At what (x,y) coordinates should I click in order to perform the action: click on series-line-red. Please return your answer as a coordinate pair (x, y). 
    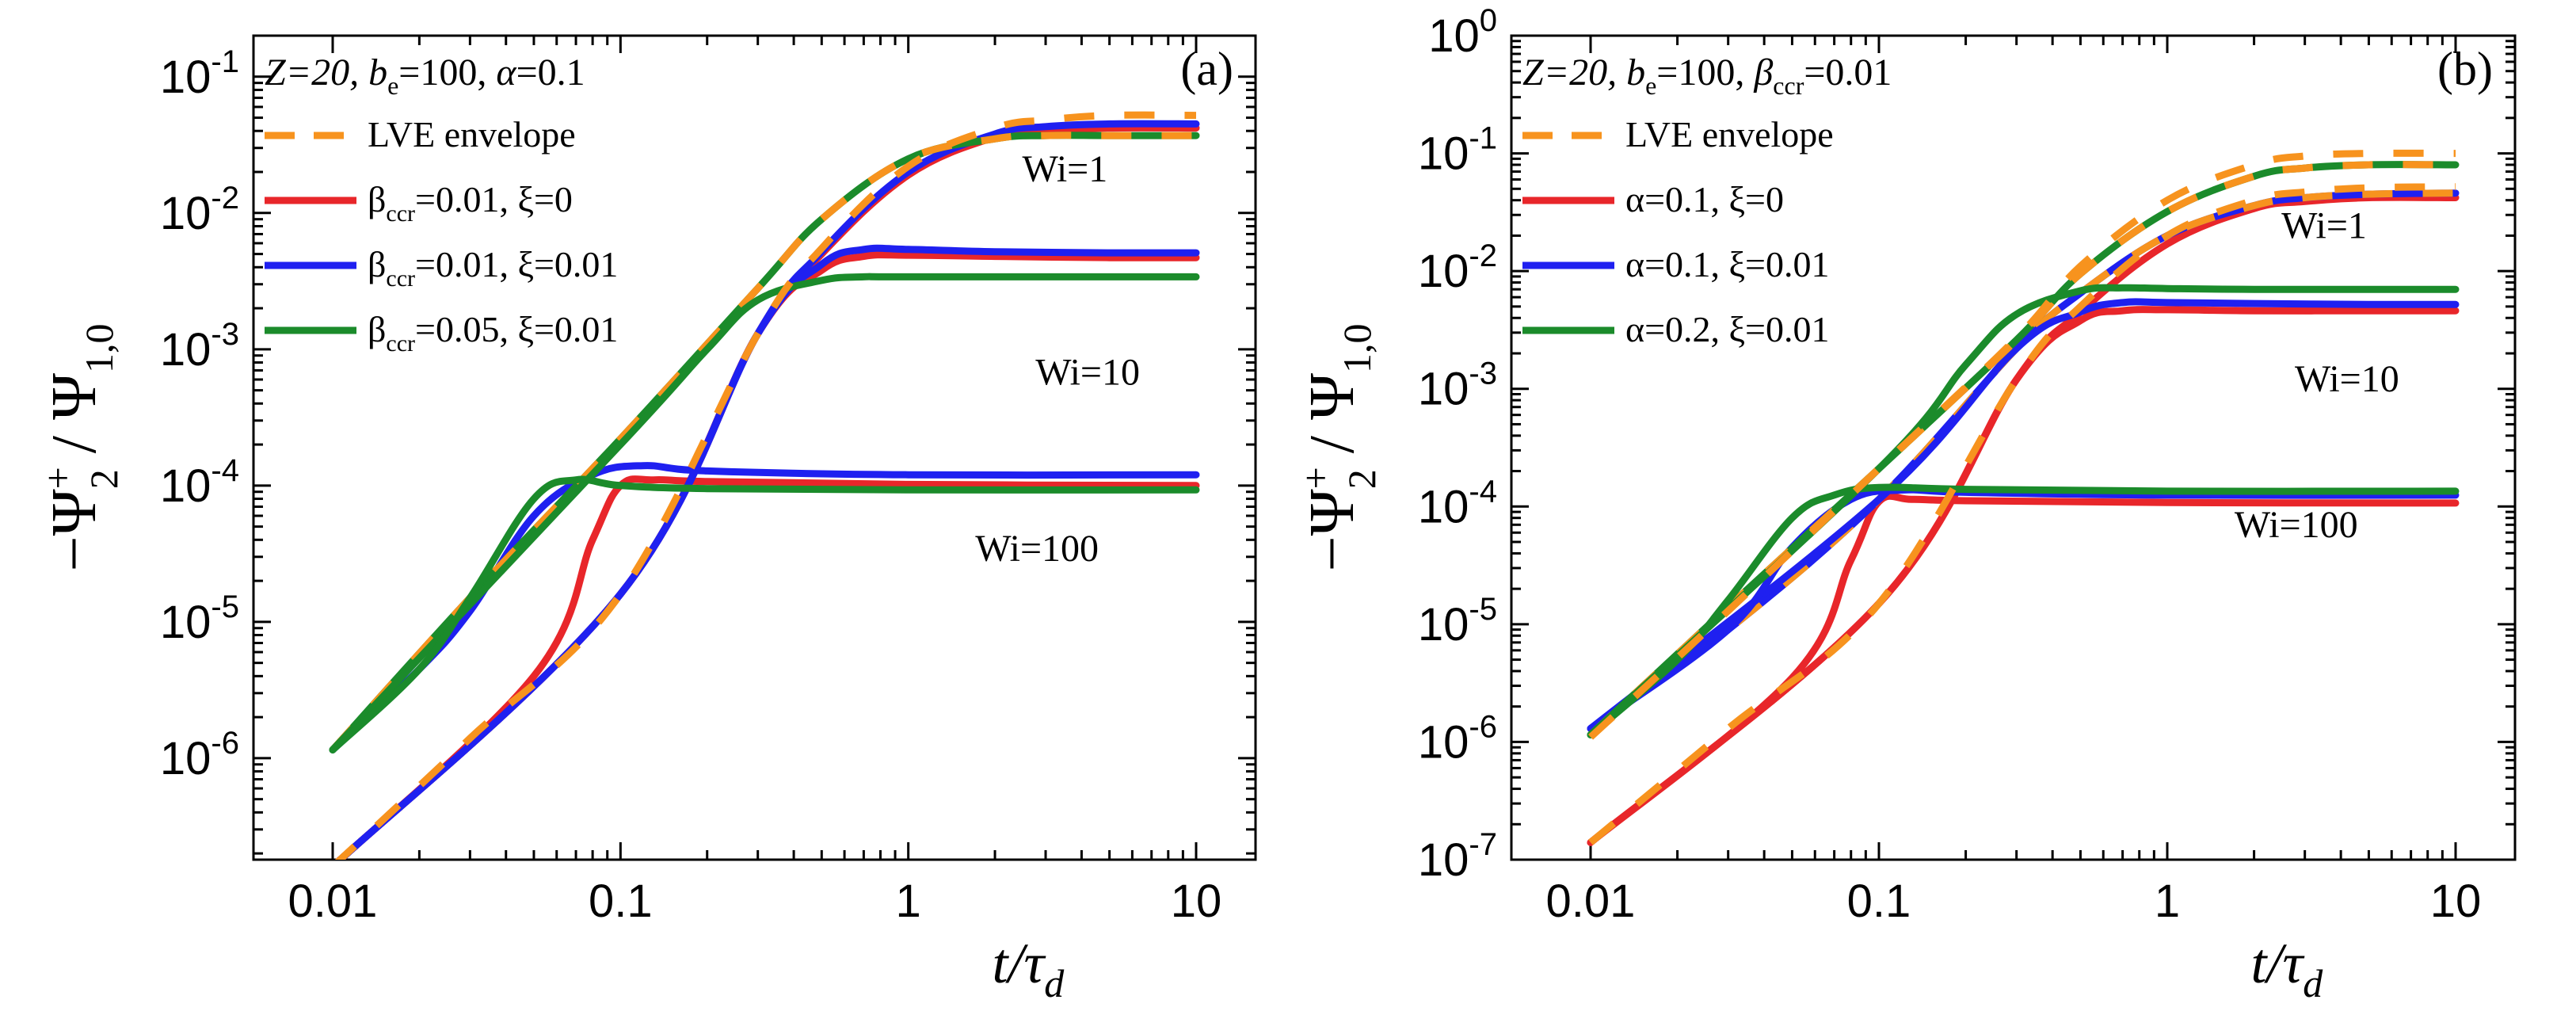
    Looking at the image, I should click on (2023, 669).